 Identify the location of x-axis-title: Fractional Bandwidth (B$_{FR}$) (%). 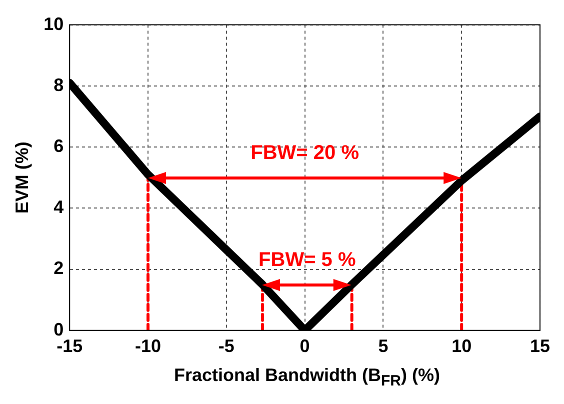
(307, 378).